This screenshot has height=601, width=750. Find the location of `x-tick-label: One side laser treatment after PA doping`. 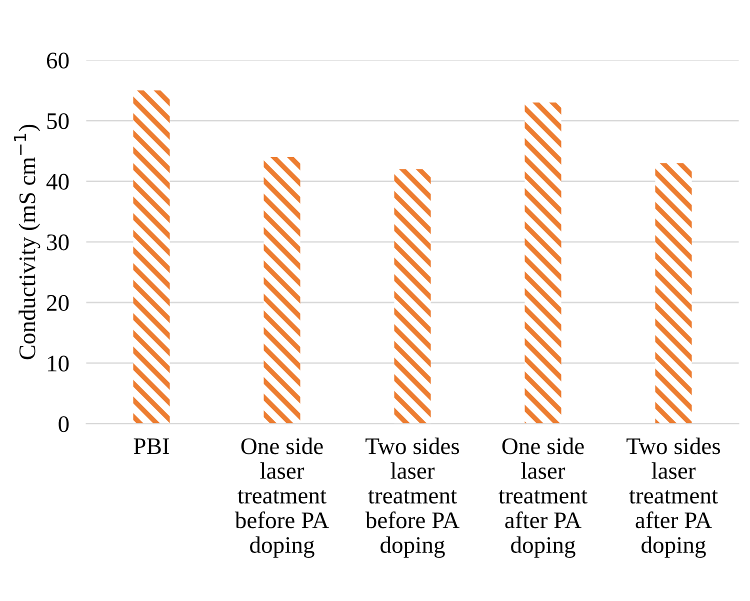

x-tick-label: One side laser treatment after PA doping is located at coordinates (543, 498).